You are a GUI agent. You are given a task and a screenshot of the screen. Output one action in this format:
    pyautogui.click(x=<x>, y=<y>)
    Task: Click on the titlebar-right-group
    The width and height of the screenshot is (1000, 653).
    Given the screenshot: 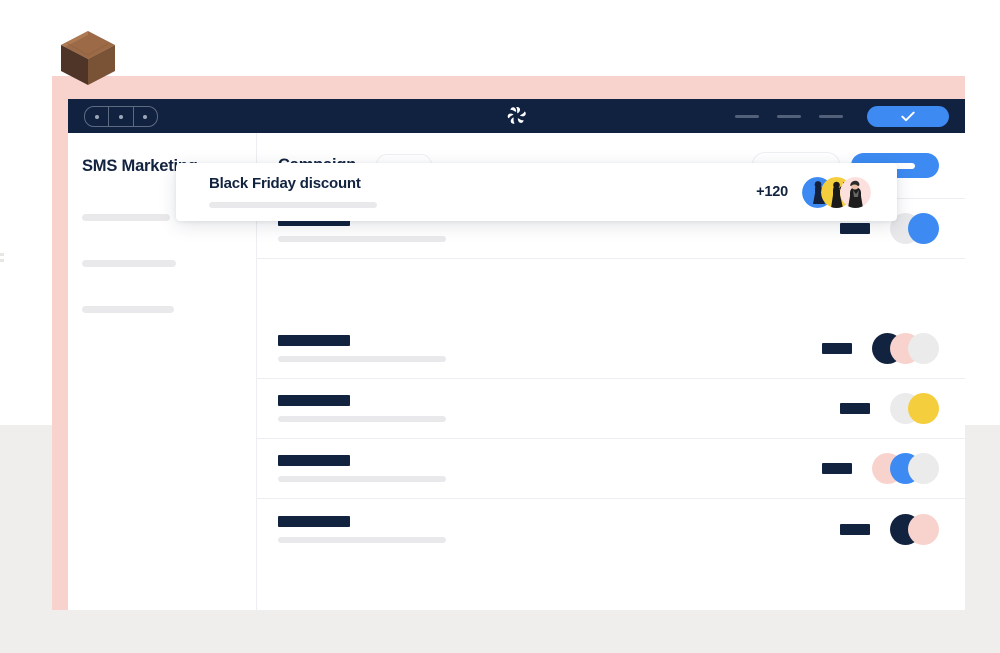 What is the action you would take?
    pyautogui.click(x=842, y=116)
    